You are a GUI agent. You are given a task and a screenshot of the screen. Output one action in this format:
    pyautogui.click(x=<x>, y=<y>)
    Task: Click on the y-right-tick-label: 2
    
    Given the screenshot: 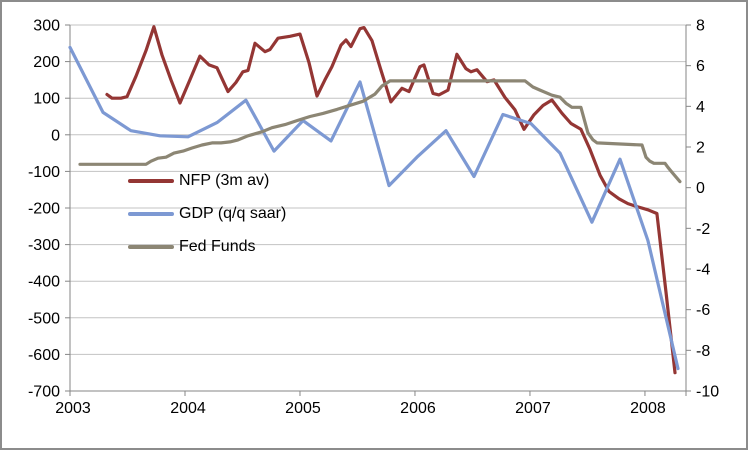 What is the action you would take?
    pyautogui.click(x=700, y=148)
    